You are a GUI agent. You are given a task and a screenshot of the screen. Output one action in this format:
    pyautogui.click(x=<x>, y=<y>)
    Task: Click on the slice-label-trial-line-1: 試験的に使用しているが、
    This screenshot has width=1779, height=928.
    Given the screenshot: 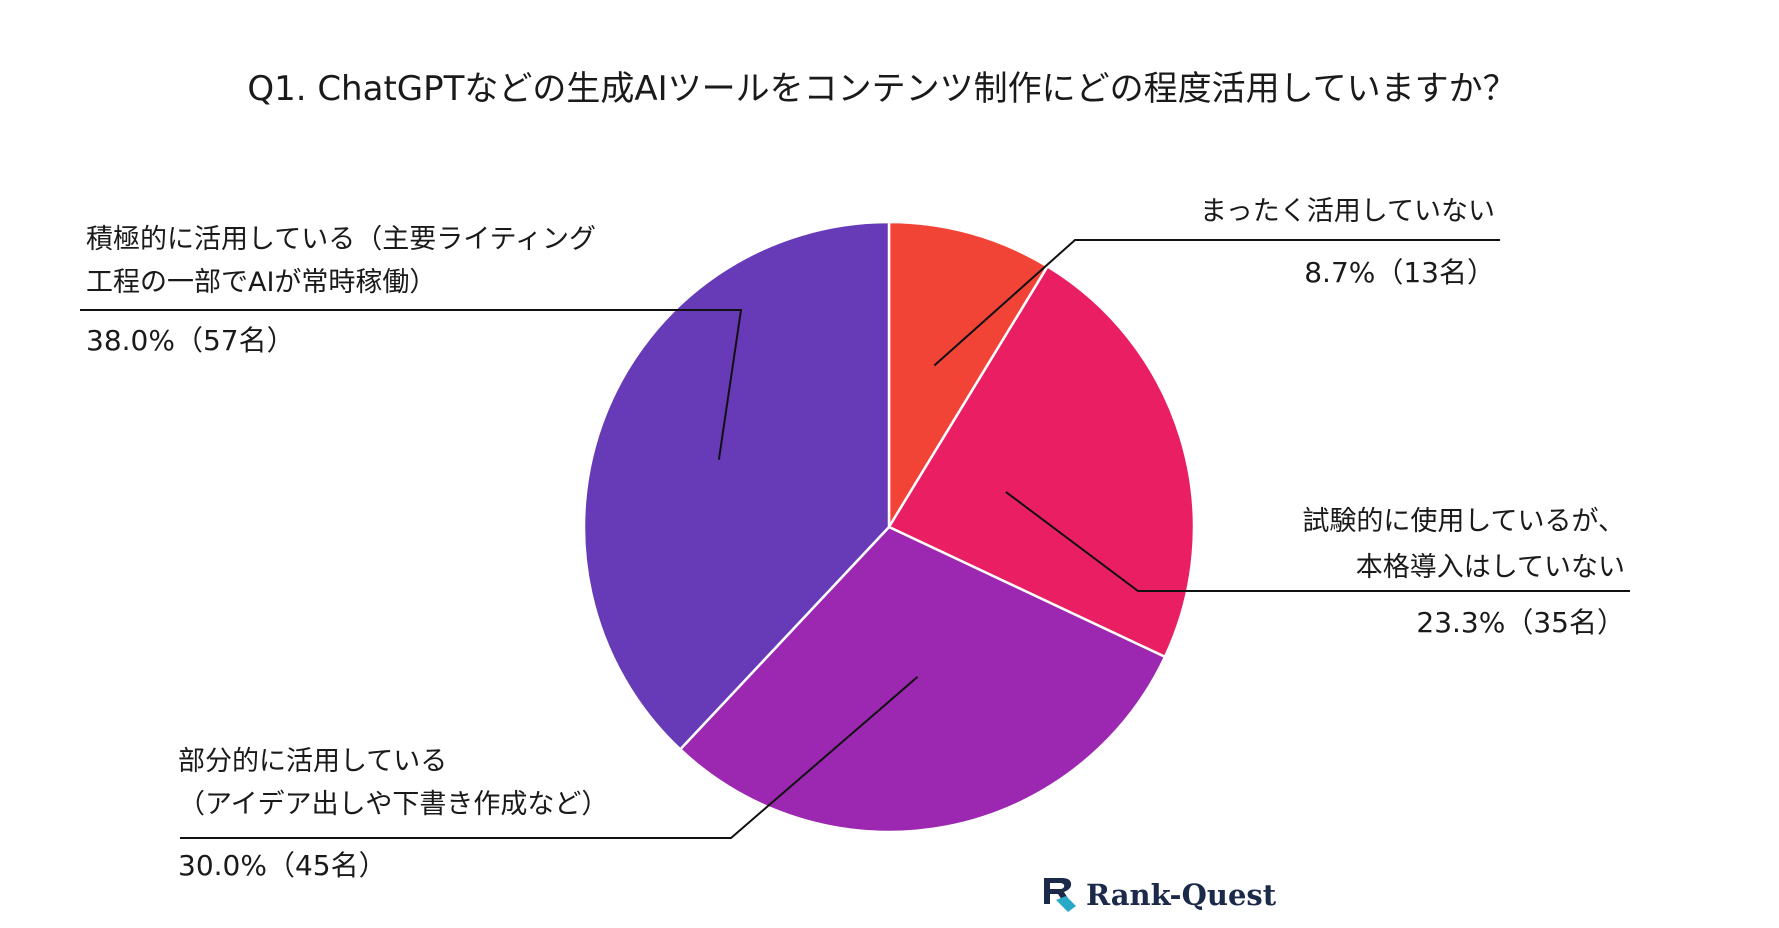 What is the action you would take?
    pyautogui.click(x=1463, y=521)
    